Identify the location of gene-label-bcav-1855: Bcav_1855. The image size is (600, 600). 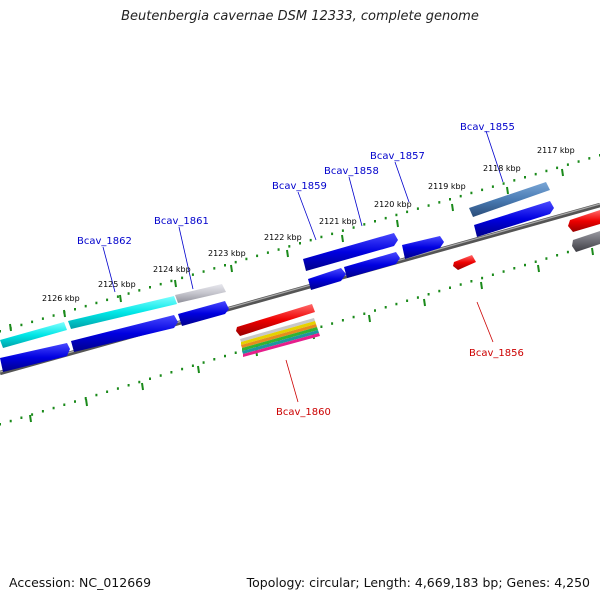
(487, 127).